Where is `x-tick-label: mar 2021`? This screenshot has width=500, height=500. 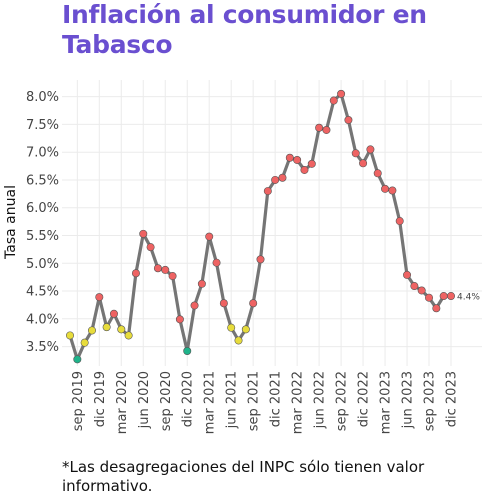 x-tick-label: mar 2021 is located at coordinates (210, 402).